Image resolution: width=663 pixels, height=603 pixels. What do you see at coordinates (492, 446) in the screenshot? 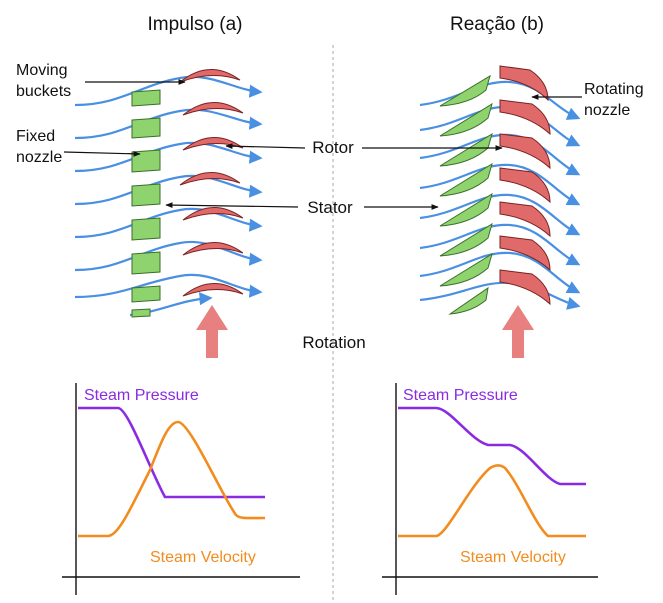
I see `reaction-pressure-curve` at bounding box center [492, 446].